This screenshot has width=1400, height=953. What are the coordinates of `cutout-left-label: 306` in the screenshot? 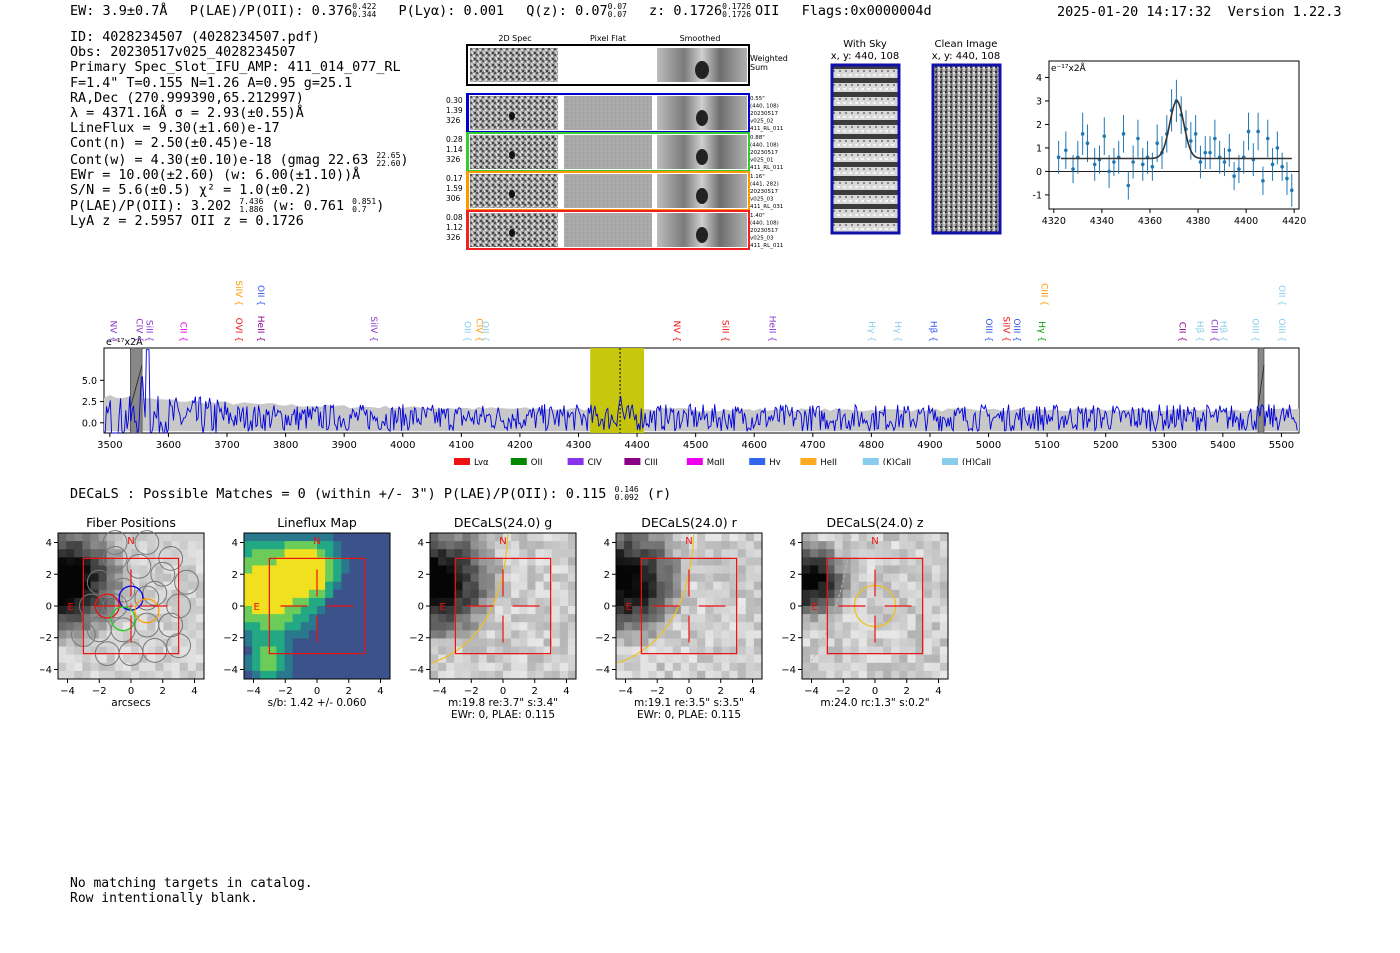 It's located at (453, 198).